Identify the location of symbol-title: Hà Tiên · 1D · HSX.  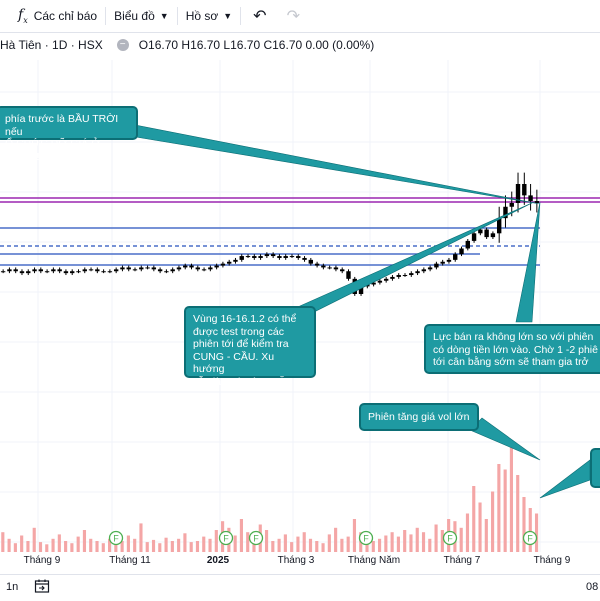
(51, 45).